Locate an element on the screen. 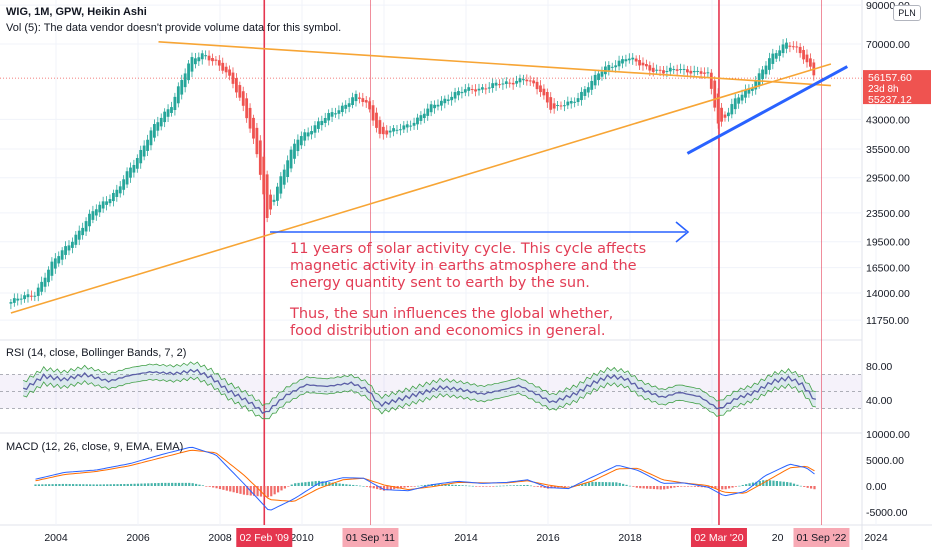 The width and height of the screenshot is (932, 550). symbol-header: WIG, 1M, GPW, Heikin Ashi is located at coordinates (76, 12).